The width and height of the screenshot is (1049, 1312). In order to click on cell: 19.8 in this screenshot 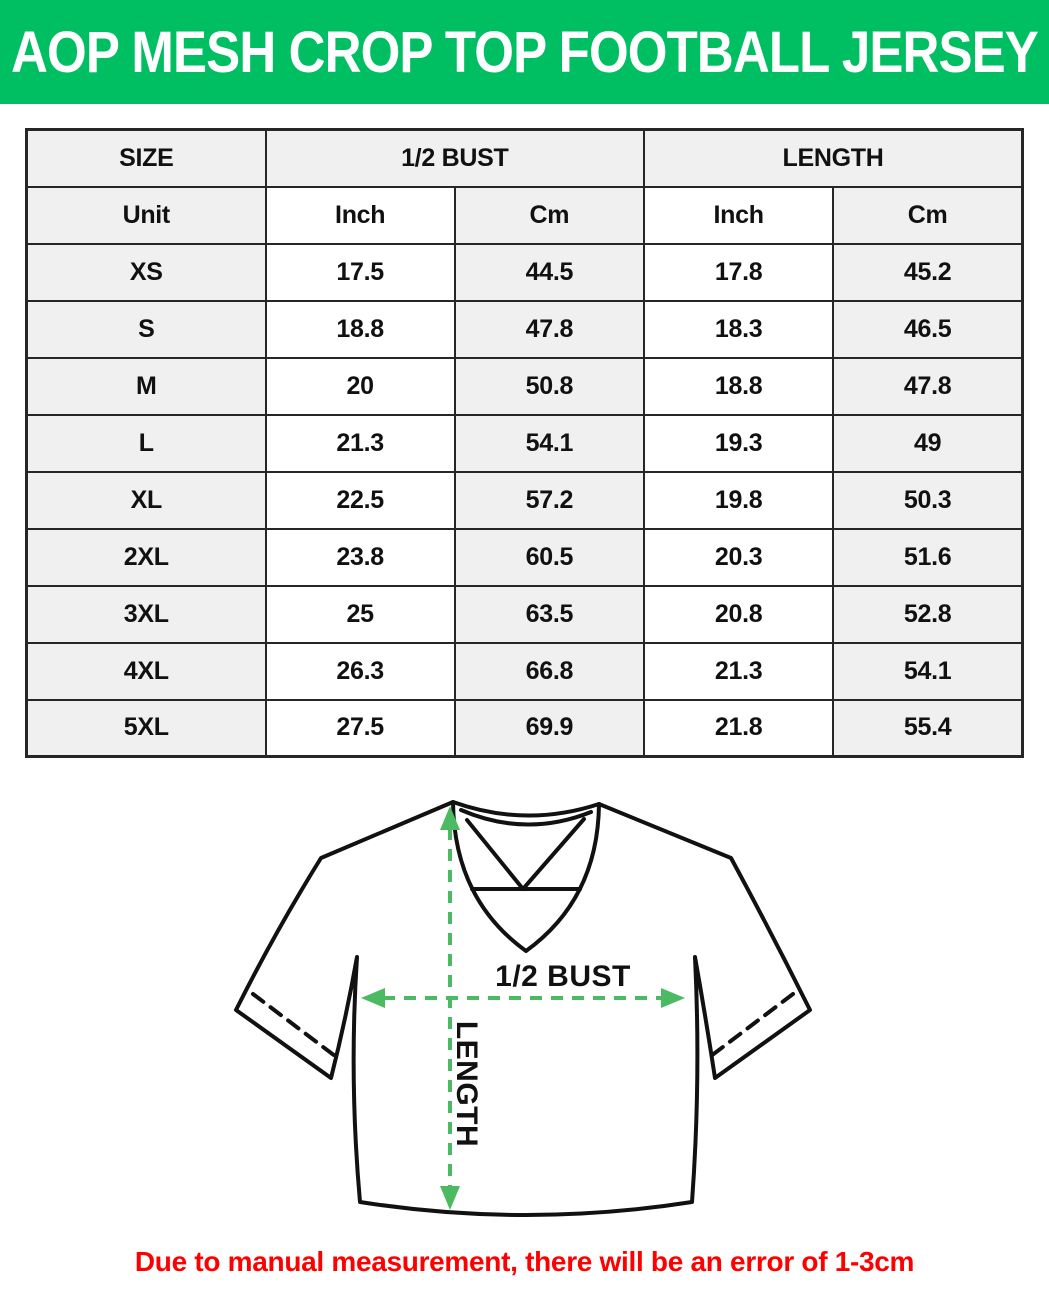, I will do `click(738, 500)`.